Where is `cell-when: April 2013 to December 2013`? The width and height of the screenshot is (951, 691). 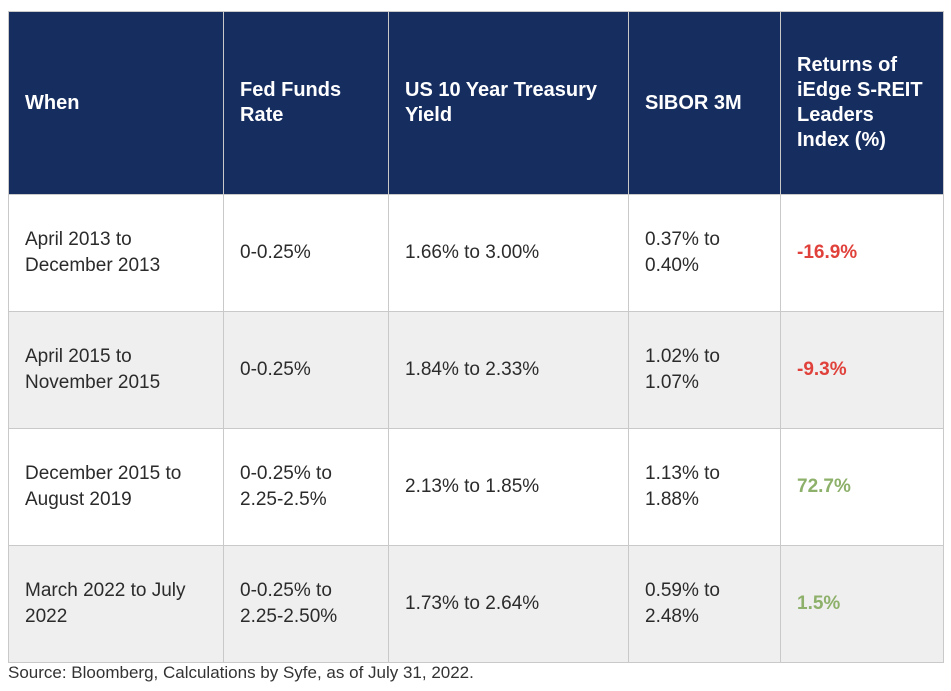
cell-when: April 2013 to December 2013 is located at coordinates (116, 253).